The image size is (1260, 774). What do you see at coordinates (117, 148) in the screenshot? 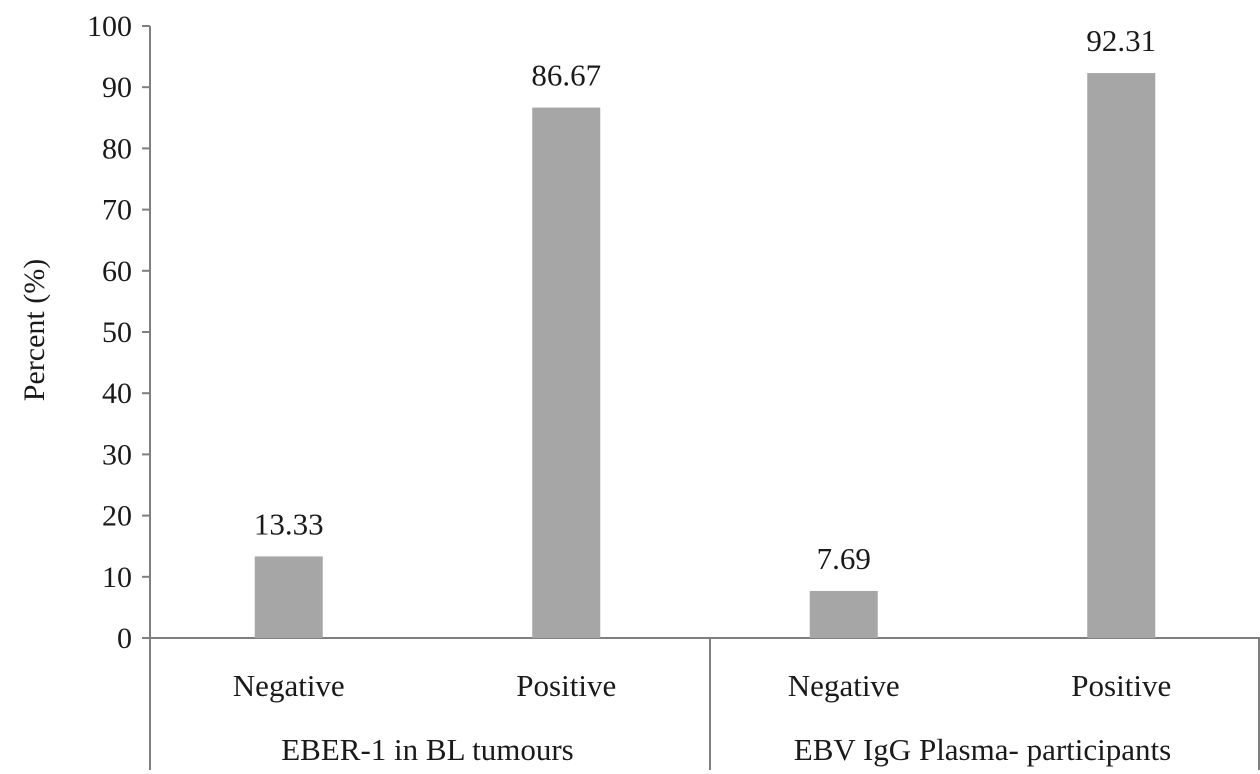
I see `y-tick-label: 80` at bounding box center [117, 148].